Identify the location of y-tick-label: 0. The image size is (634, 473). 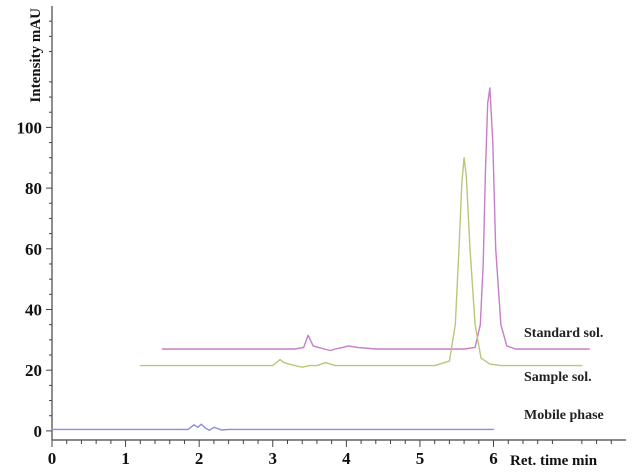
(38, 431).